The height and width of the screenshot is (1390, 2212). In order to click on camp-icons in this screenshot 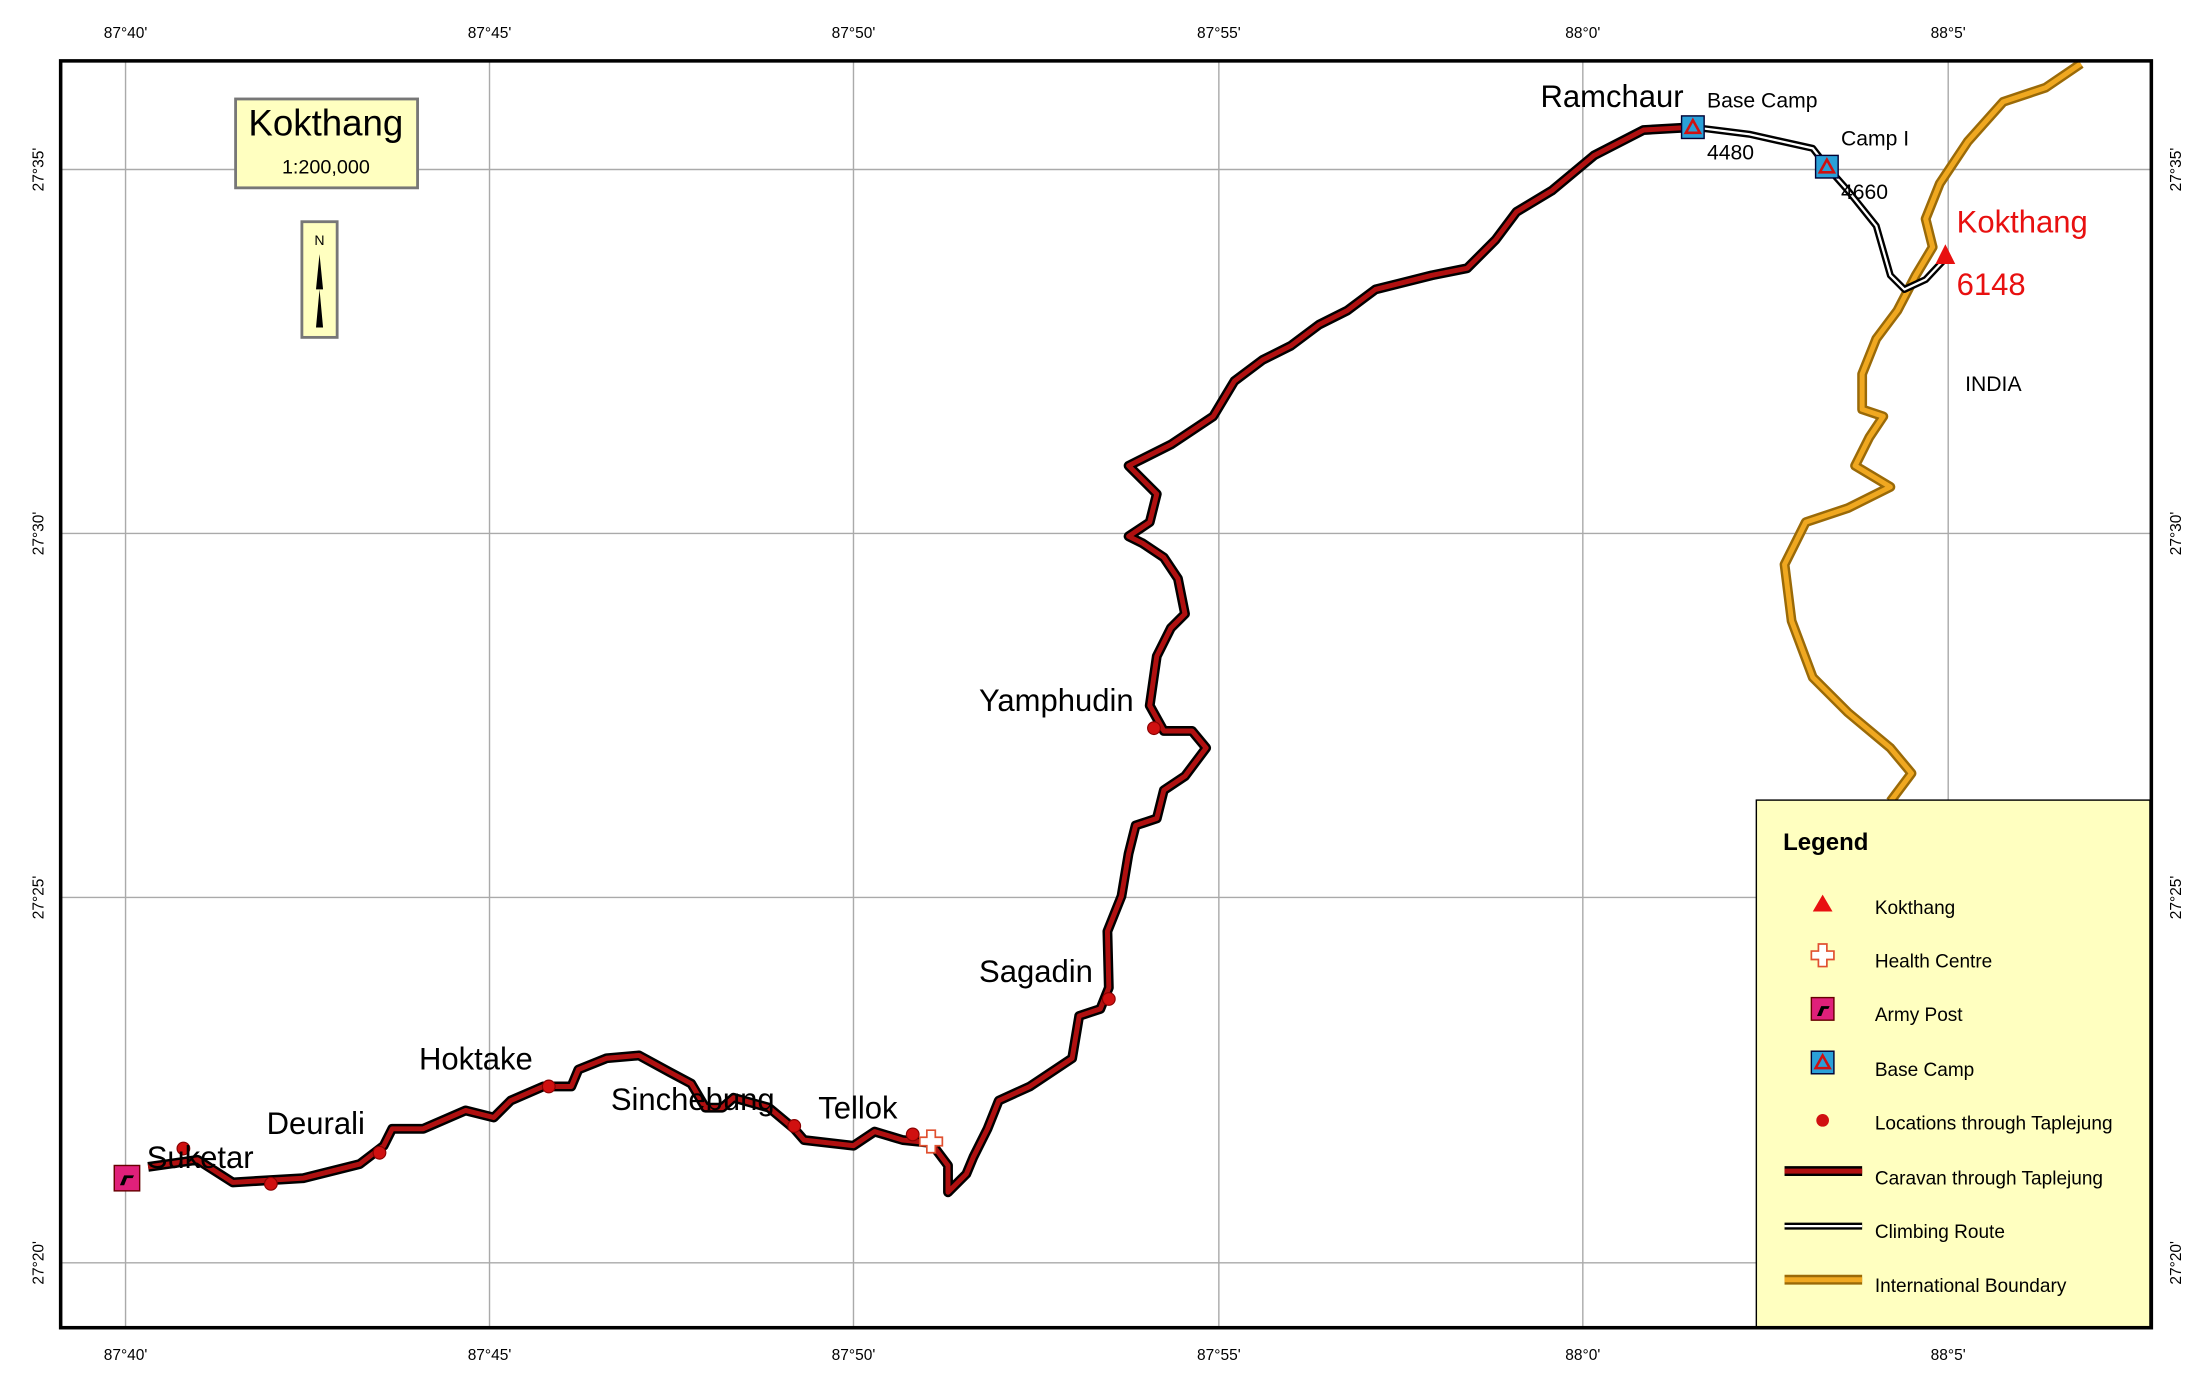, I will do `click(1759, 147)`.